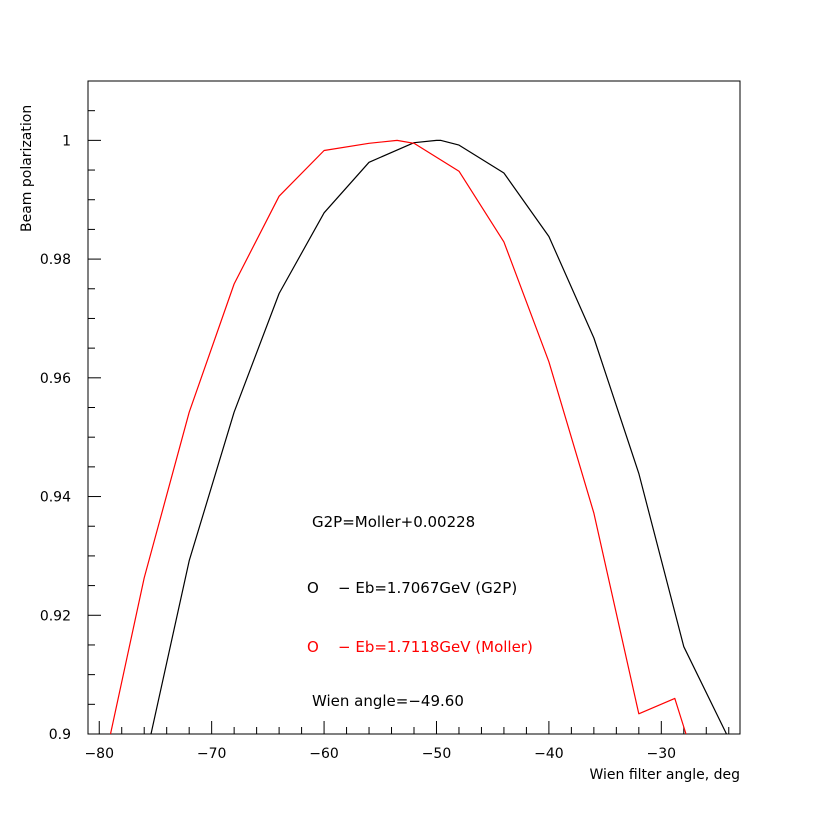 The width and height of the screenshot is (830, 817). Describe the element at coordinates (388, 701) in the screenshot. I see `wien-angle-annotation: Wien angle=−49.60` at that location.